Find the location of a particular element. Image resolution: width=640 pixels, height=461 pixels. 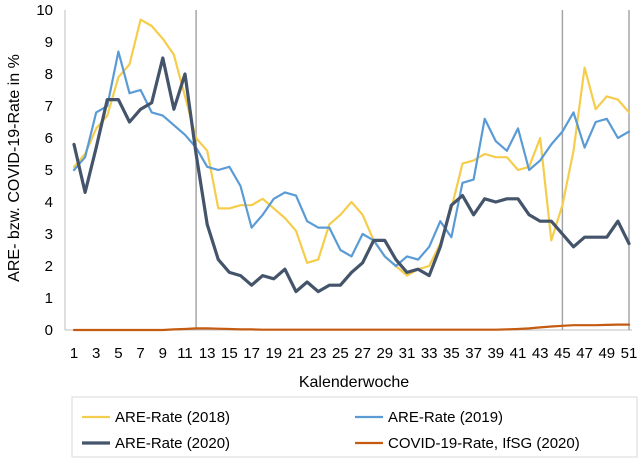

y-tick-label: 2 is located at coordinates (49, 266).